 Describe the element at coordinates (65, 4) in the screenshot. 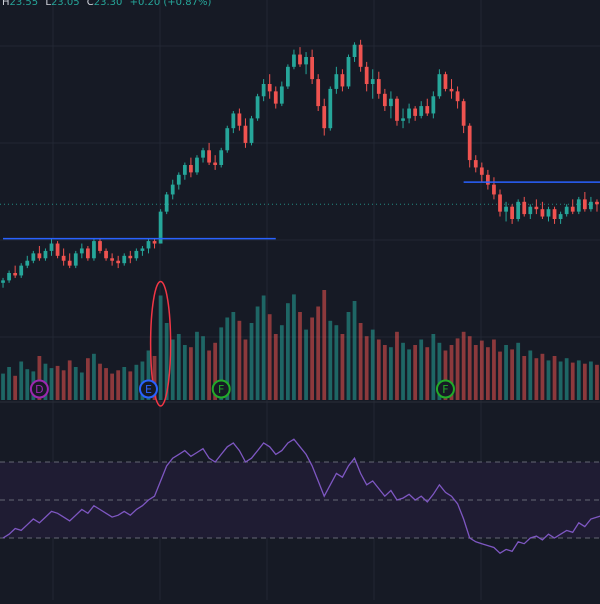

I see `low-value: 23.05` at that location.